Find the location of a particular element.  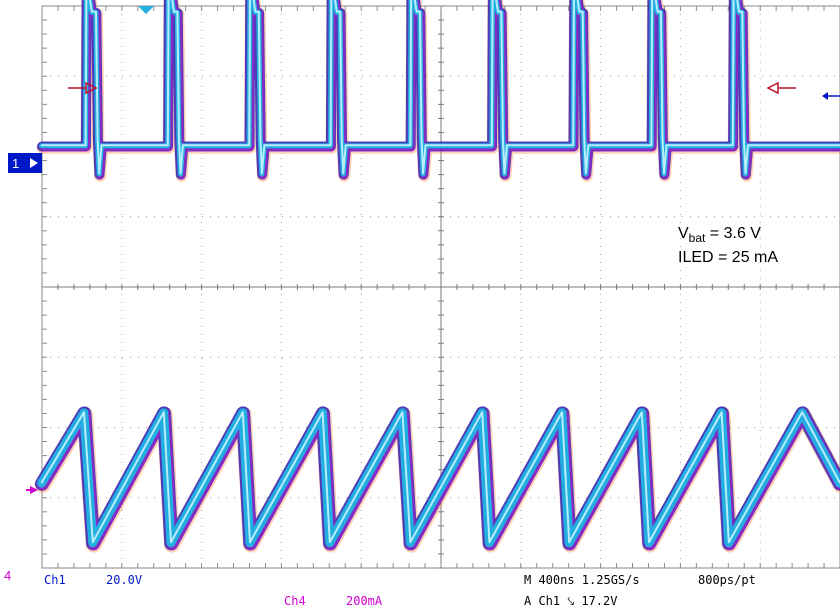

trigger-level-arrow-right is located at coordinates (781, 88).